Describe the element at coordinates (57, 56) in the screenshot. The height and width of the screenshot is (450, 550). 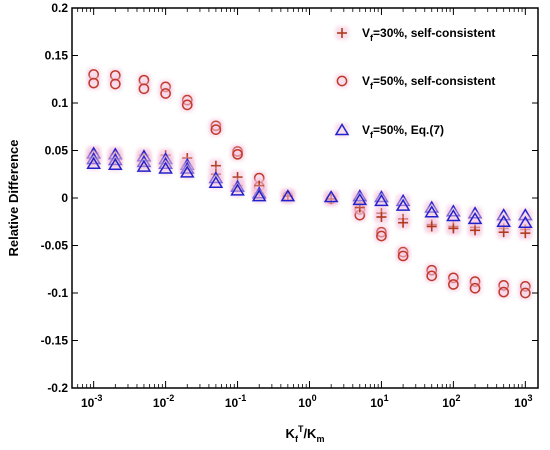
I see `y-tick-label: 0.15` at that location.